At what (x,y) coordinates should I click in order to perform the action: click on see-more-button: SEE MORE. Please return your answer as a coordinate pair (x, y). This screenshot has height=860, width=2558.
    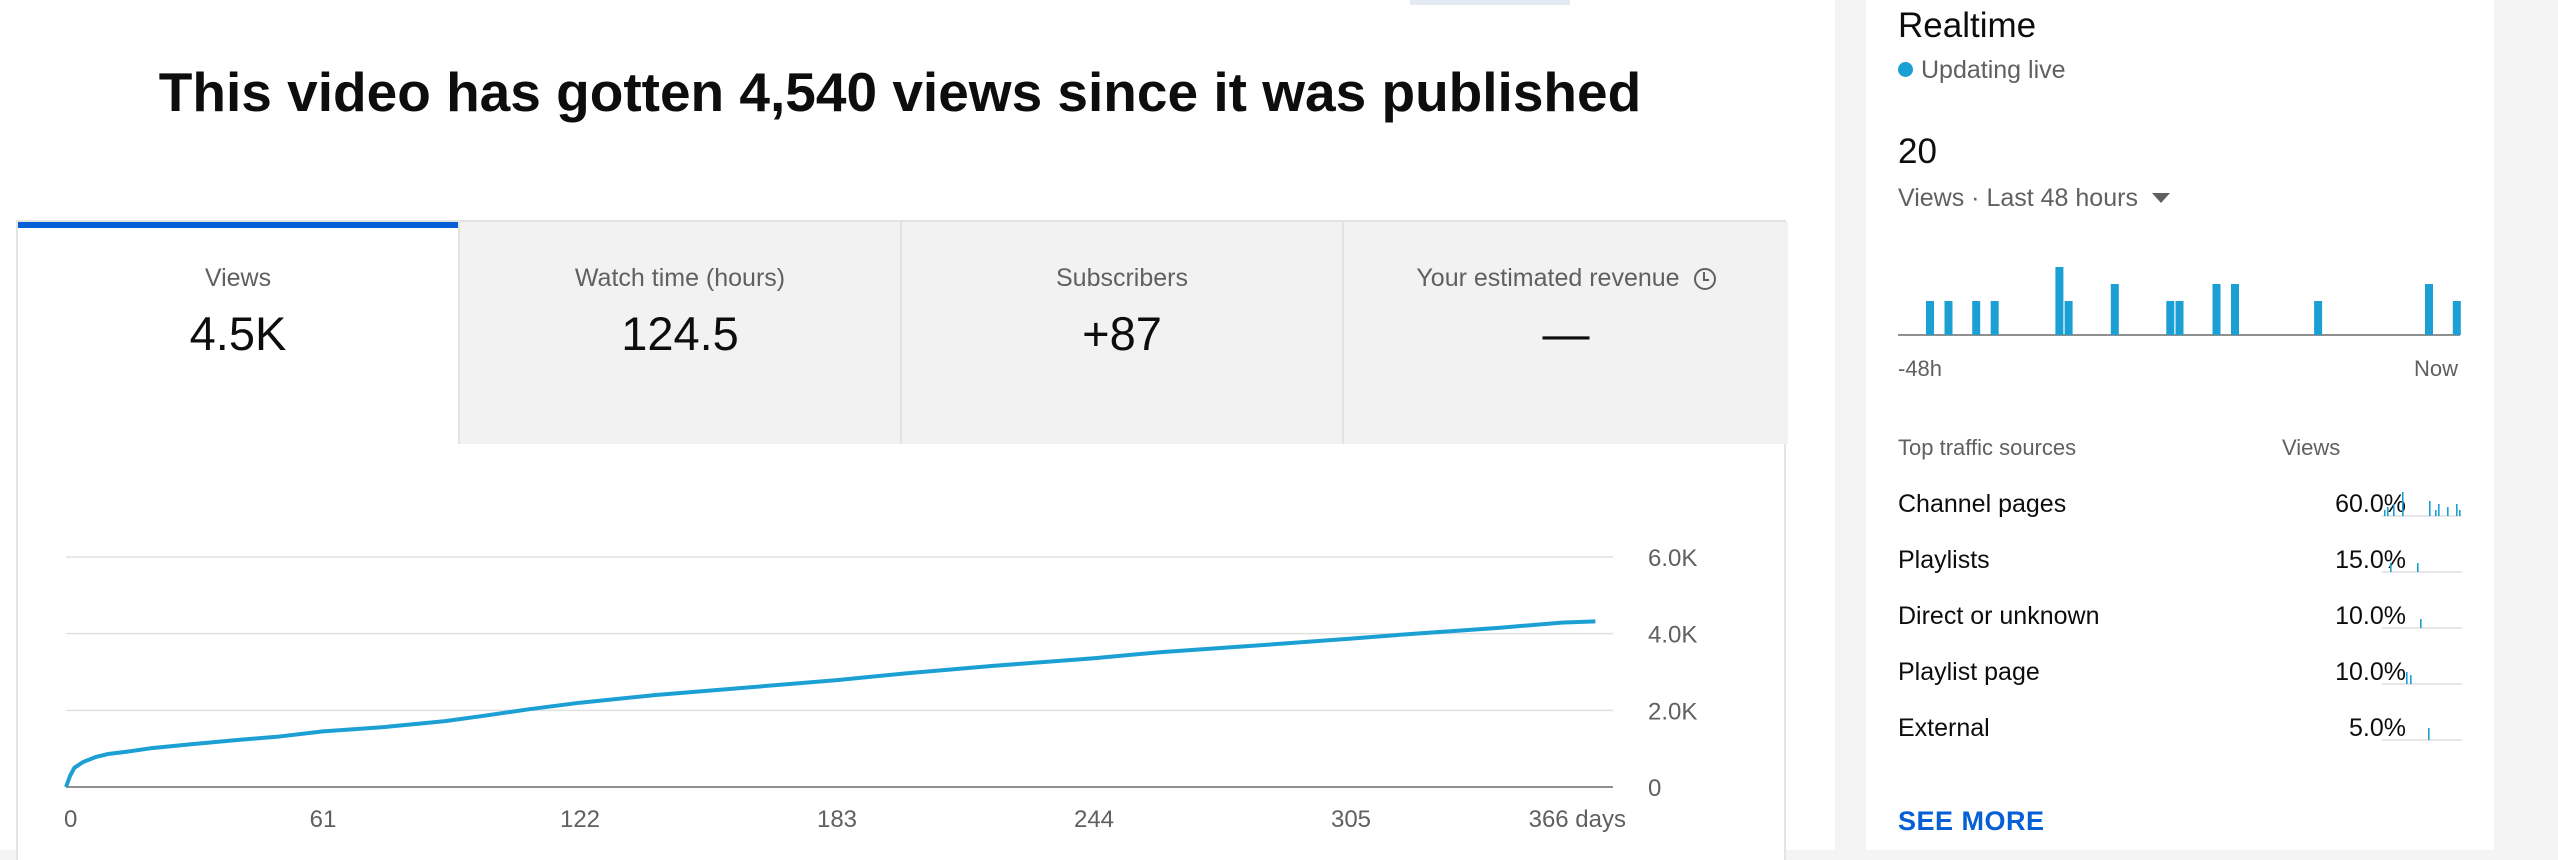
    Looking at the image, I should click on (1971, 821).